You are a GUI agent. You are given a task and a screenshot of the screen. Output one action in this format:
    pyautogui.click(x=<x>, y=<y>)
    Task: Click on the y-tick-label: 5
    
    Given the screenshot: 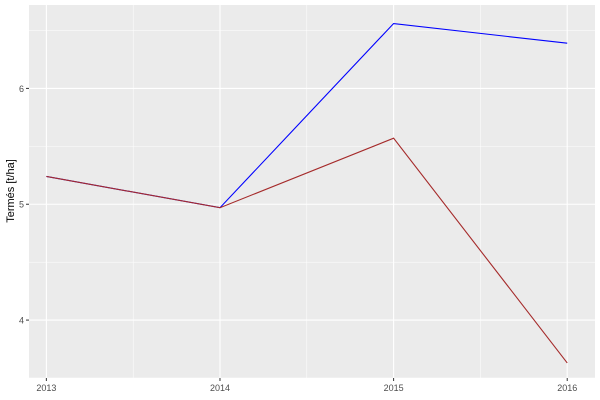 What is the action you would take?
    pyautogui.click(x=21, y=205)
    